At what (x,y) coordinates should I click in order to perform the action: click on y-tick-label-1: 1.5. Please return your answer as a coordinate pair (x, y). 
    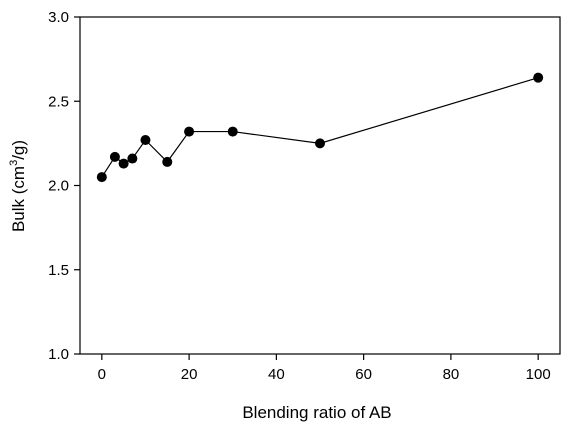
    Looking at the image, I should click on (58, 270).